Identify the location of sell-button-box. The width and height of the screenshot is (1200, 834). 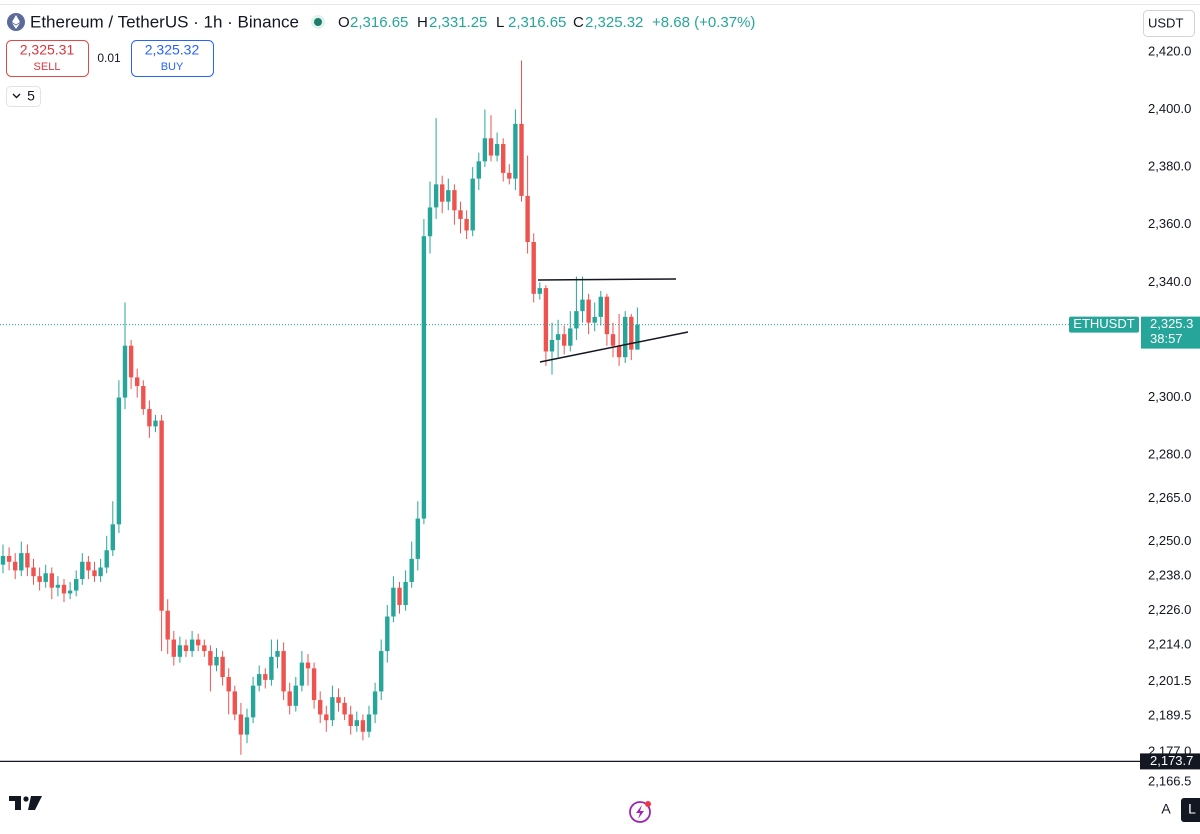
(47, 58).